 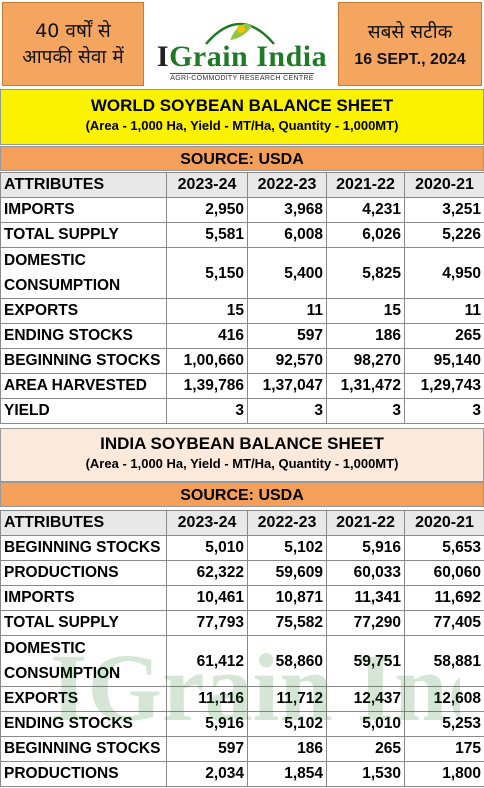 What do you see at coordinates (242, 210) in the screenshot?
I see `table-row: IMPORTS 2,950 3,968 4,231 3,251` at bounding box center [242, 210].